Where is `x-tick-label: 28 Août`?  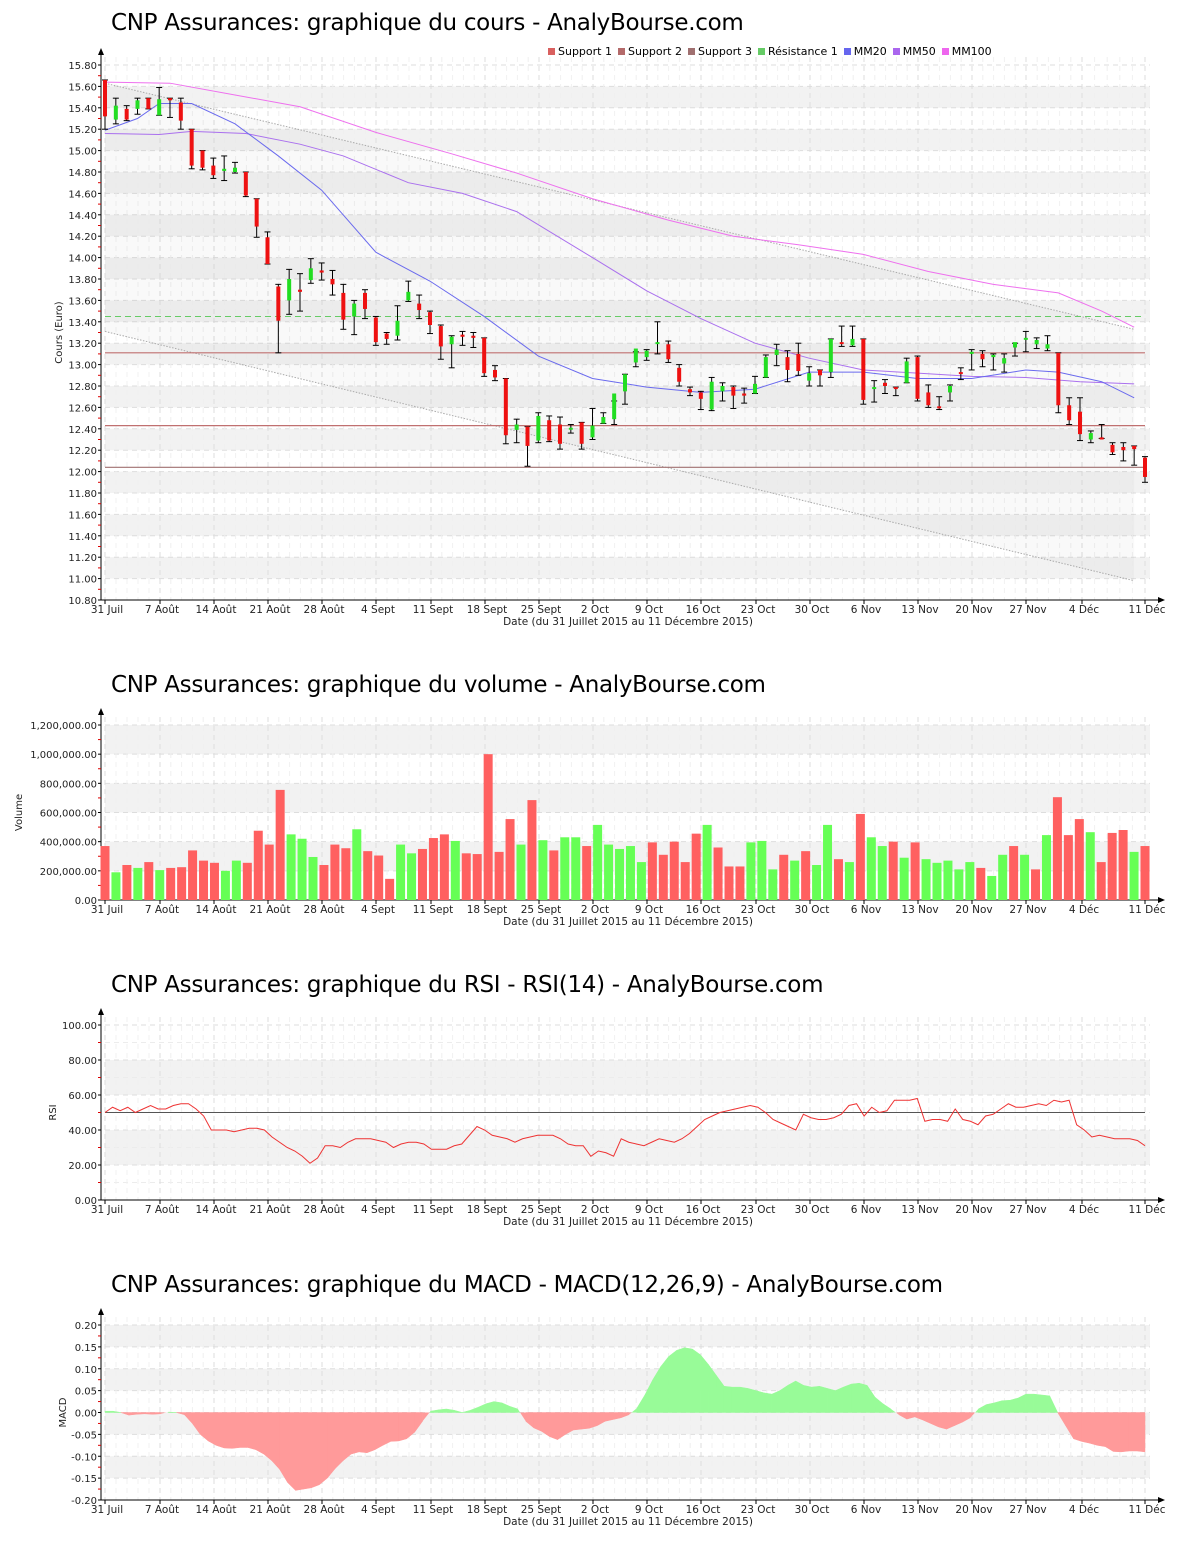 x-tick-label: 28 Août is located at coordinates (324, 910).